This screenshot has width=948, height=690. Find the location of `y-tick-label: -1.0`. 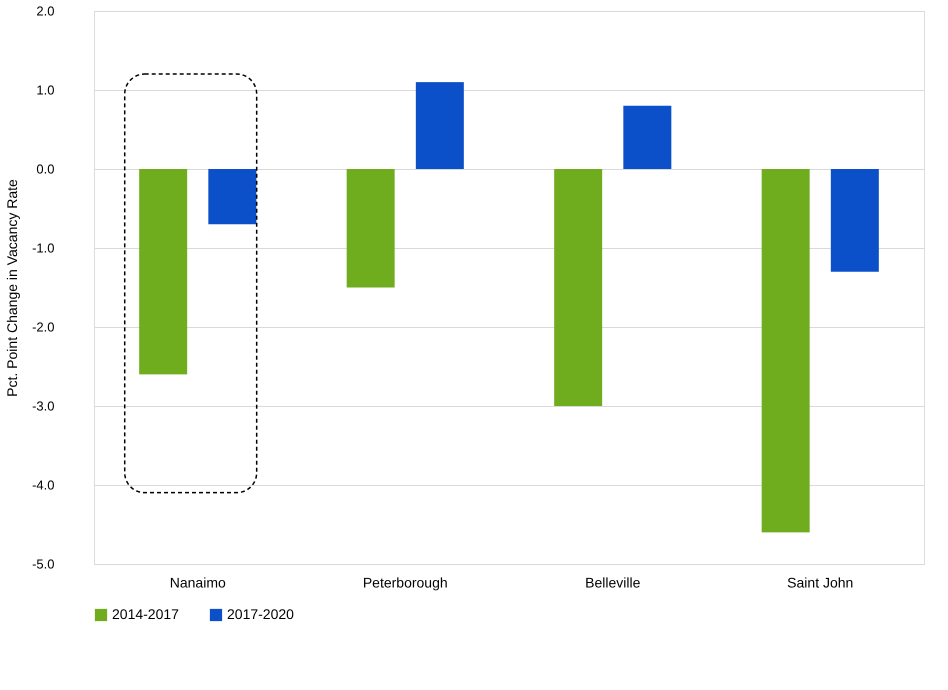

y-tick-label: -1.0 is located at coordinates (43, 248).